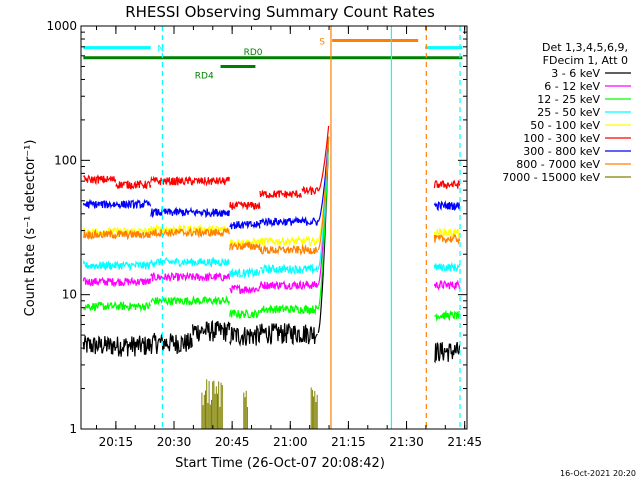 The height and width of the screenshot is (480, 640). Describe the element at coordinates (273, 50) in the screenshot. I see `flag-n: N` at that location.